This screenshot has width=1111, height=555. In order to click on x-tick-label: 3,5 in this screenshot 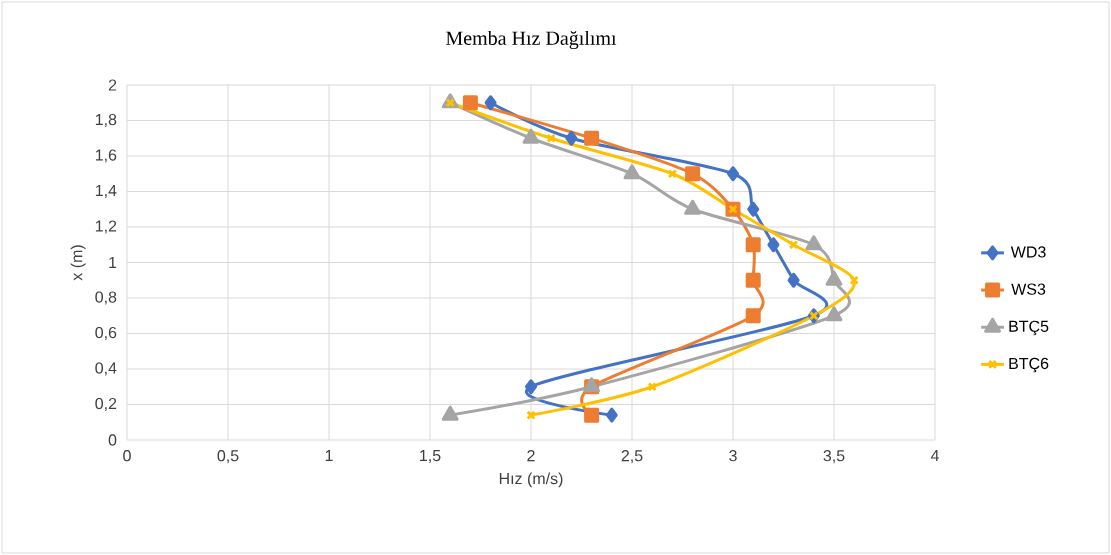, I will do `click(834, 457)`.